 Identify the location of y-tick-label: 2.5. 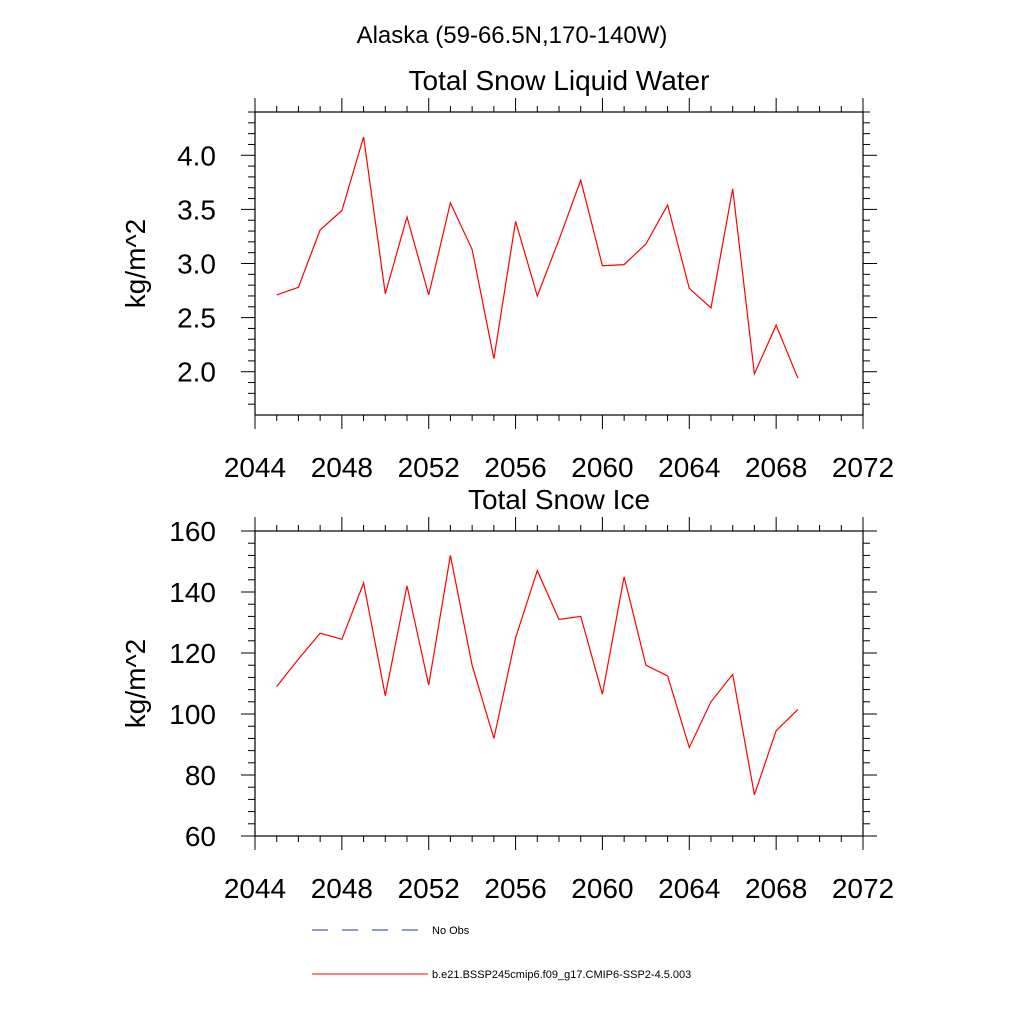
(196, 318).